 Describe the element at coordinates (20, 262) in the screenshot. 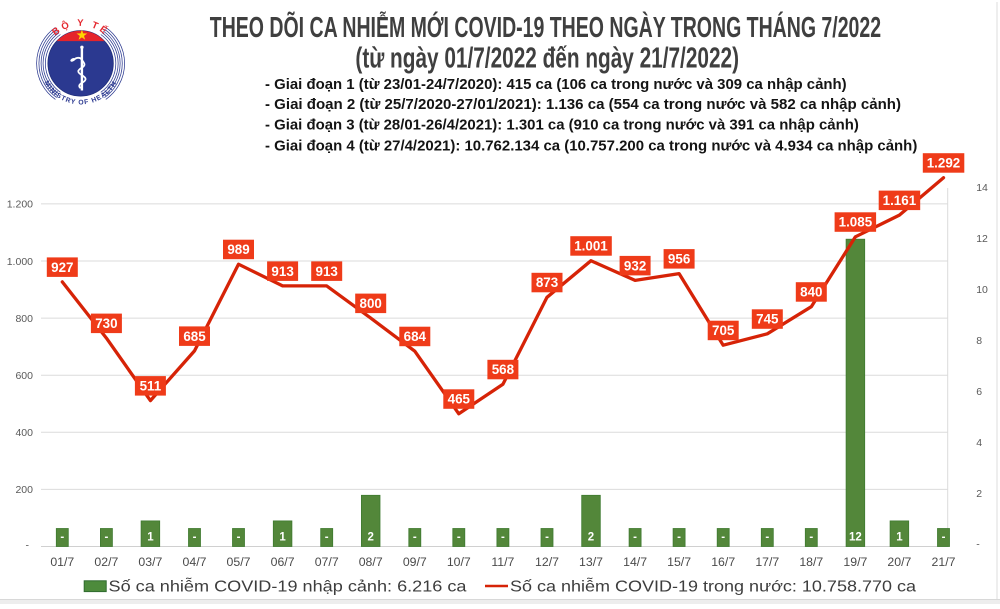

I see `svg-text: 1.000` at that location.